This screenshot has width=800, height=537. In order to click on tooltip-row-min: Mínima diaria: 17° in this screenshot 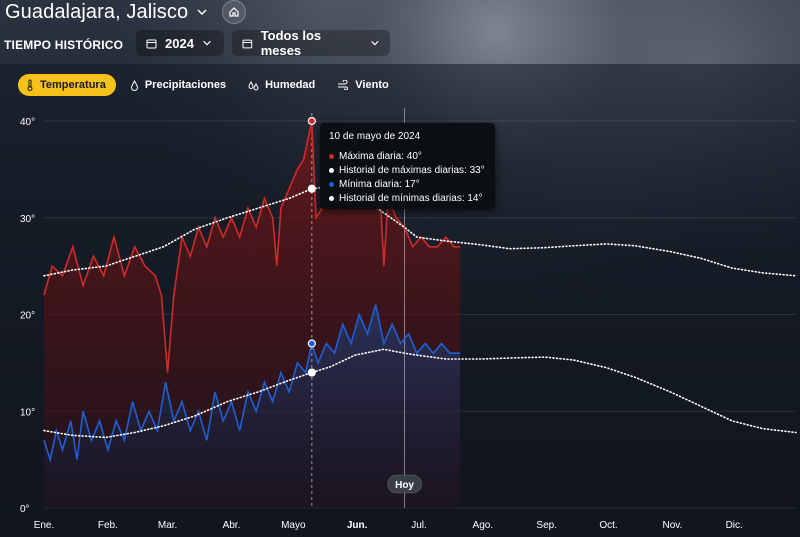, I will do `click(374, 184)`.